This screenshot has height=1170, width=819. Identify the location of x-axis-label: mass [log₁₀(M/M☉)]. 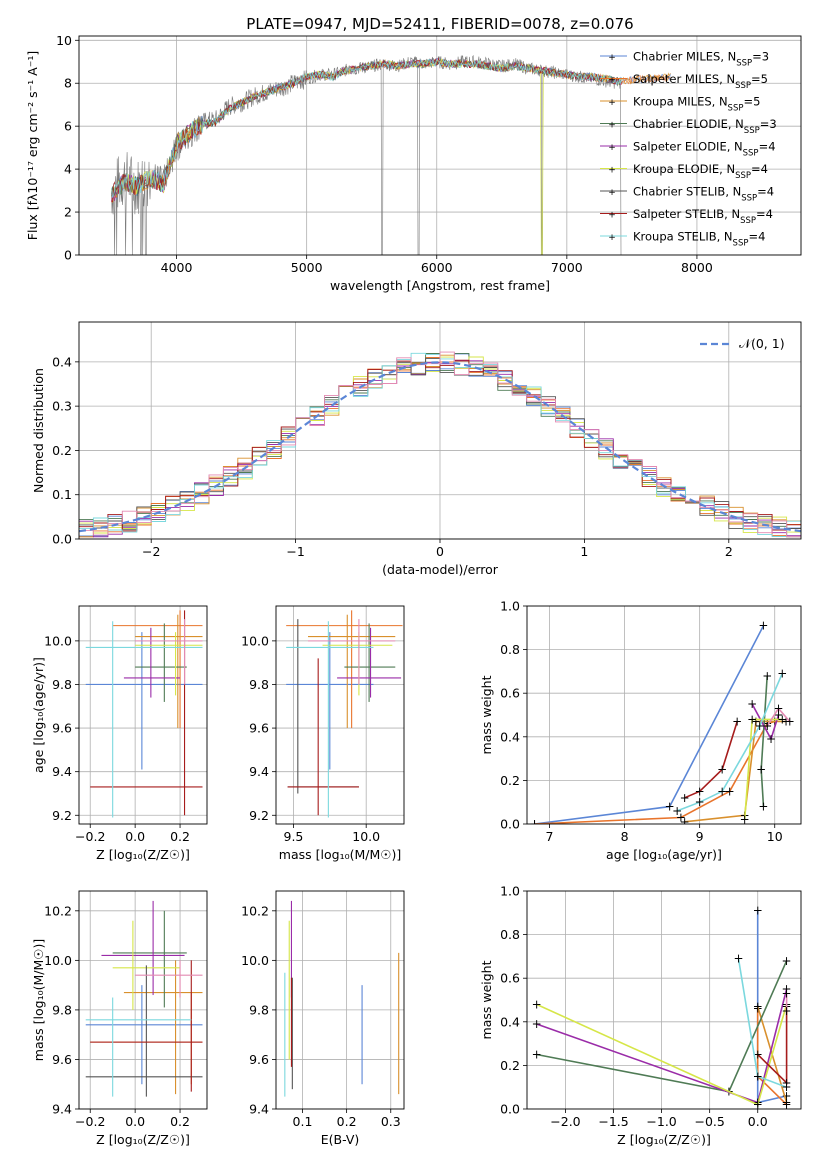
(340, 854).